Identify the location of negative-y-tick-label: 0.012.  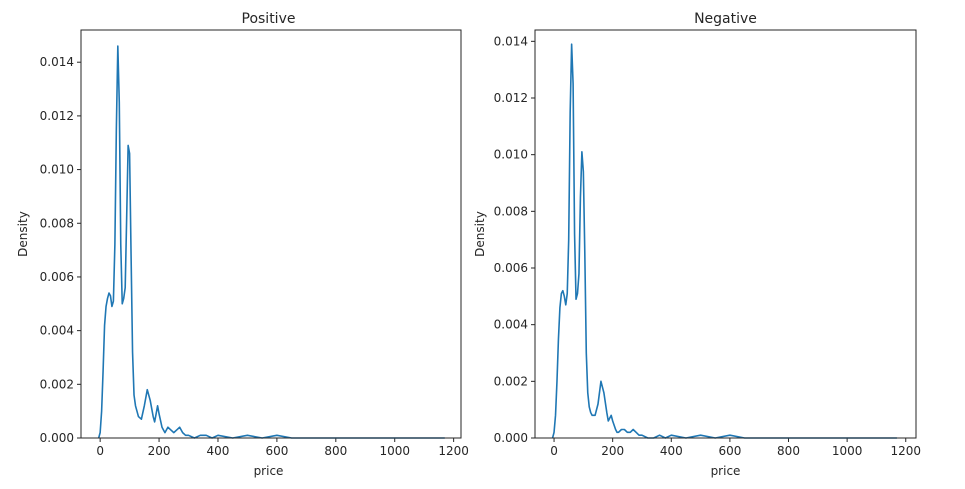
(511, 98).